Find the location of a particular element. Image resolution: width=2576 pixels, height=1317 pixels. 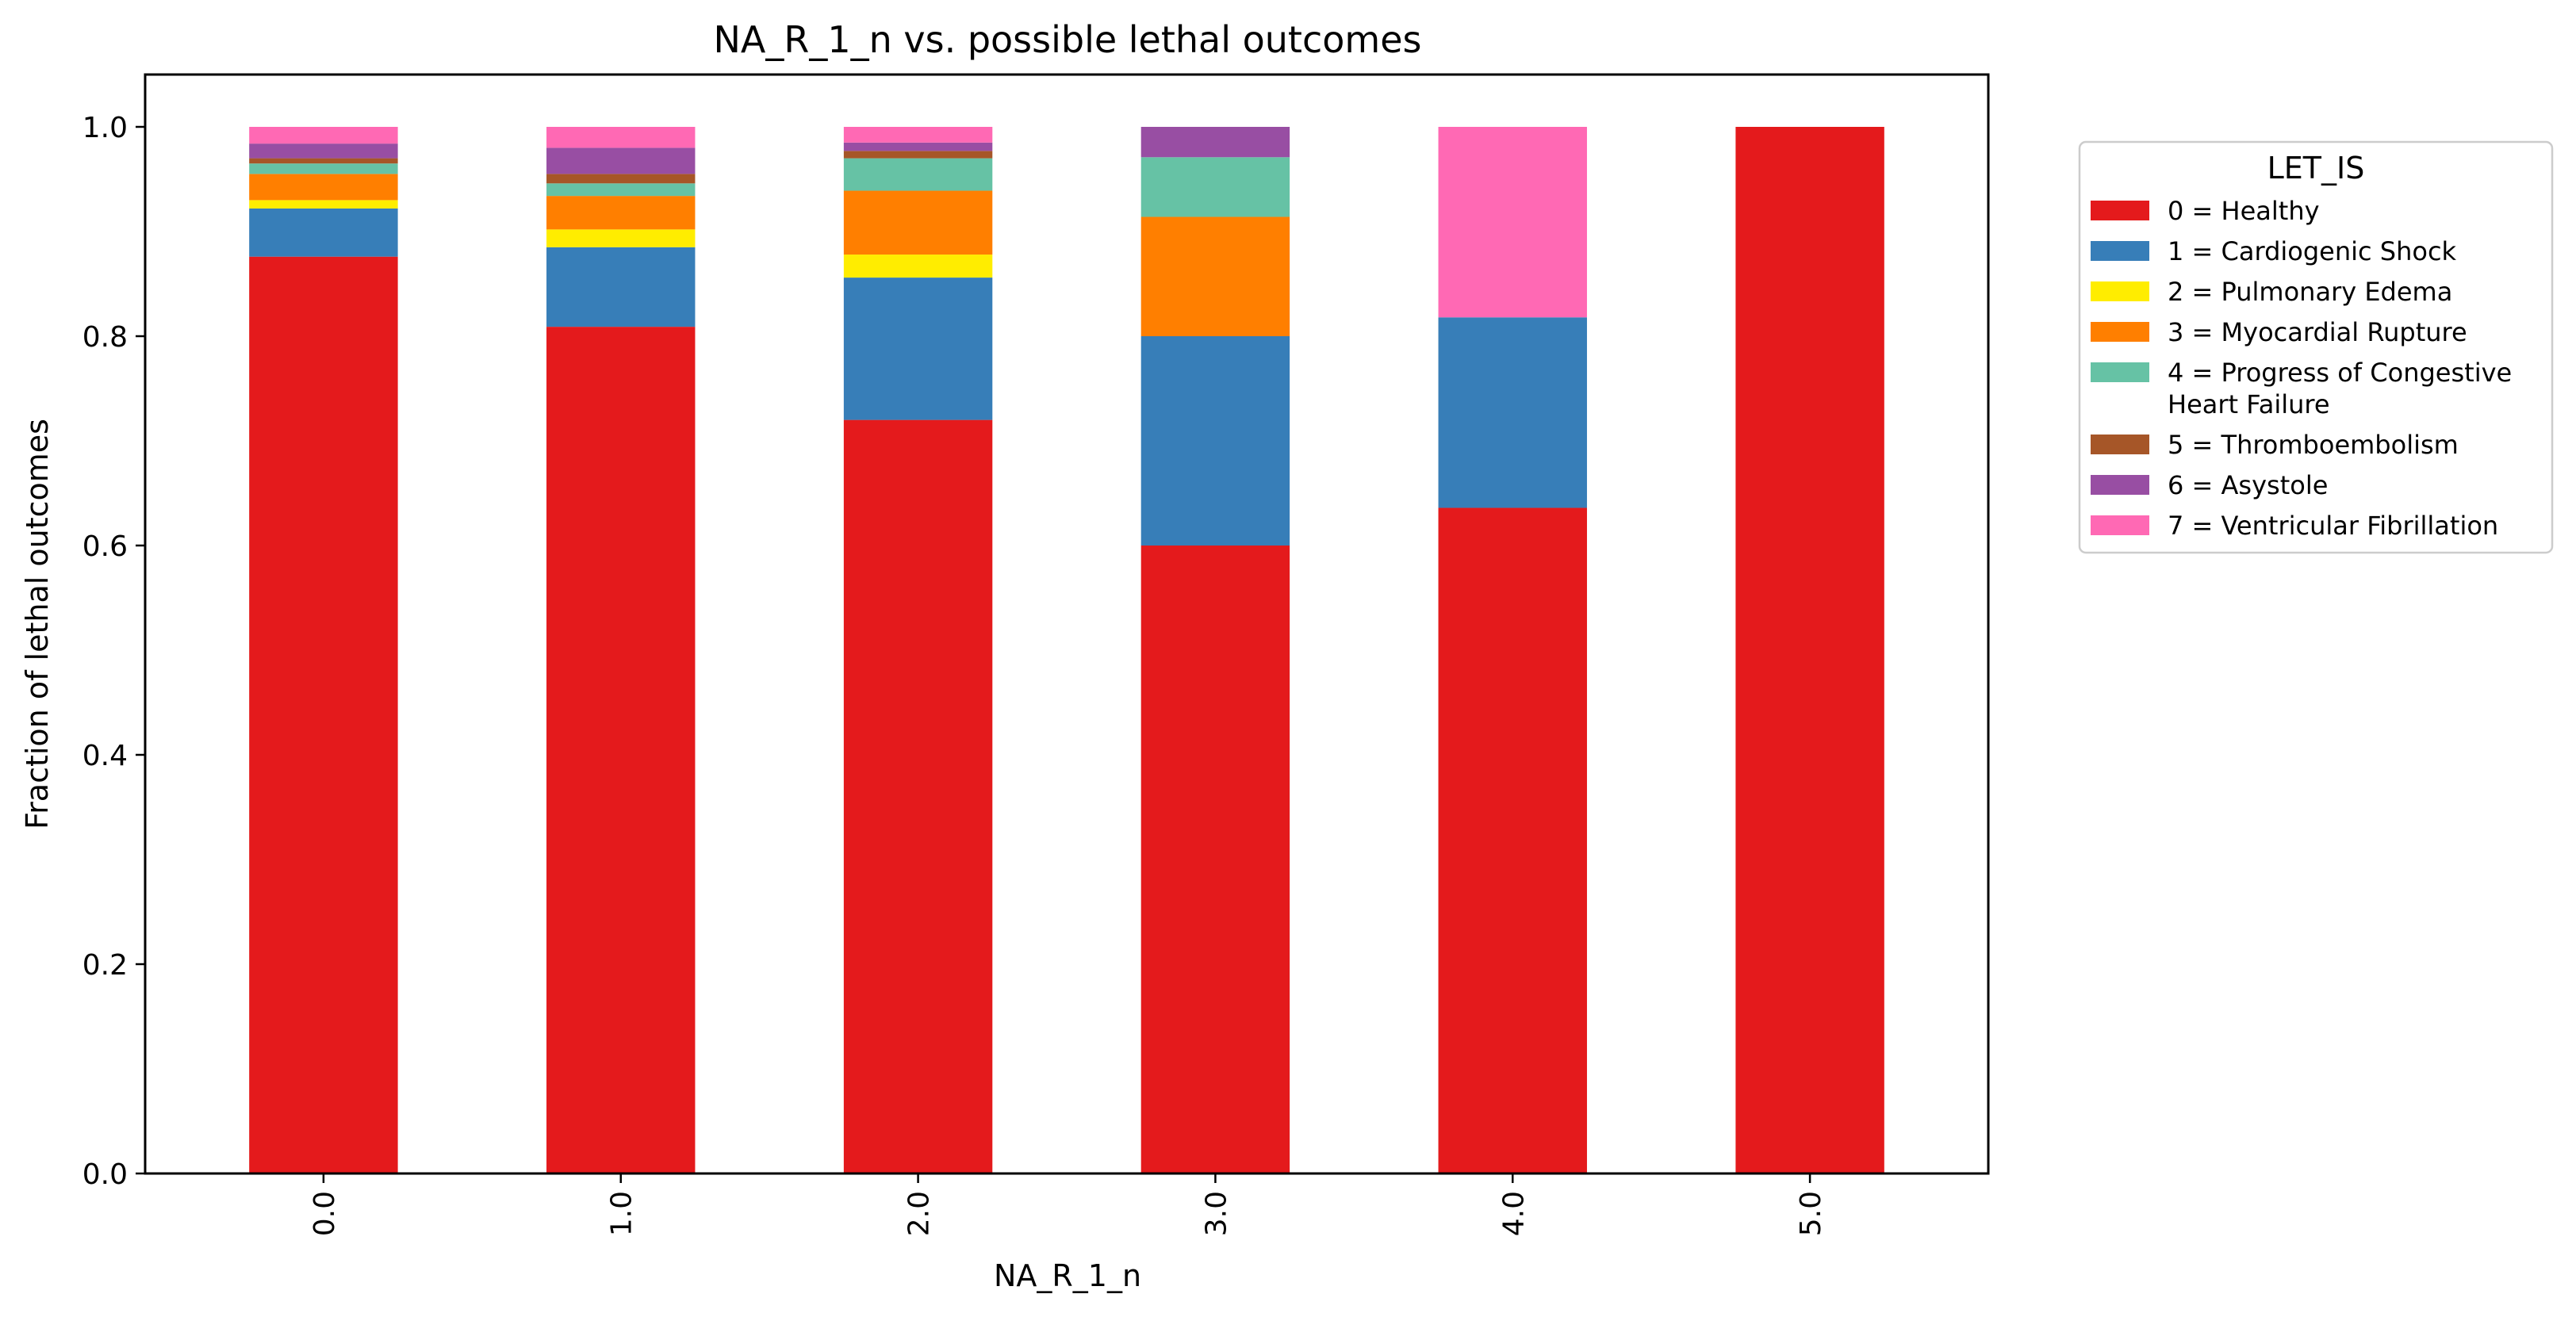

y-tick-label: 0.8 is located at coordinates (105, 337).